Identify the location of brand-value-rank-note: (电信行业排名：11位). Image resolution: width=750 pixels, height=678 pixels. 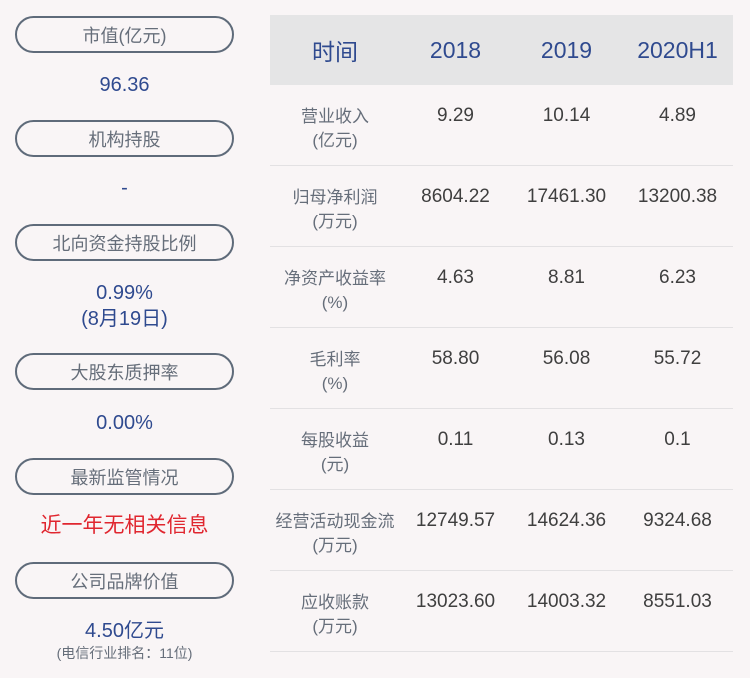
(124, 653).